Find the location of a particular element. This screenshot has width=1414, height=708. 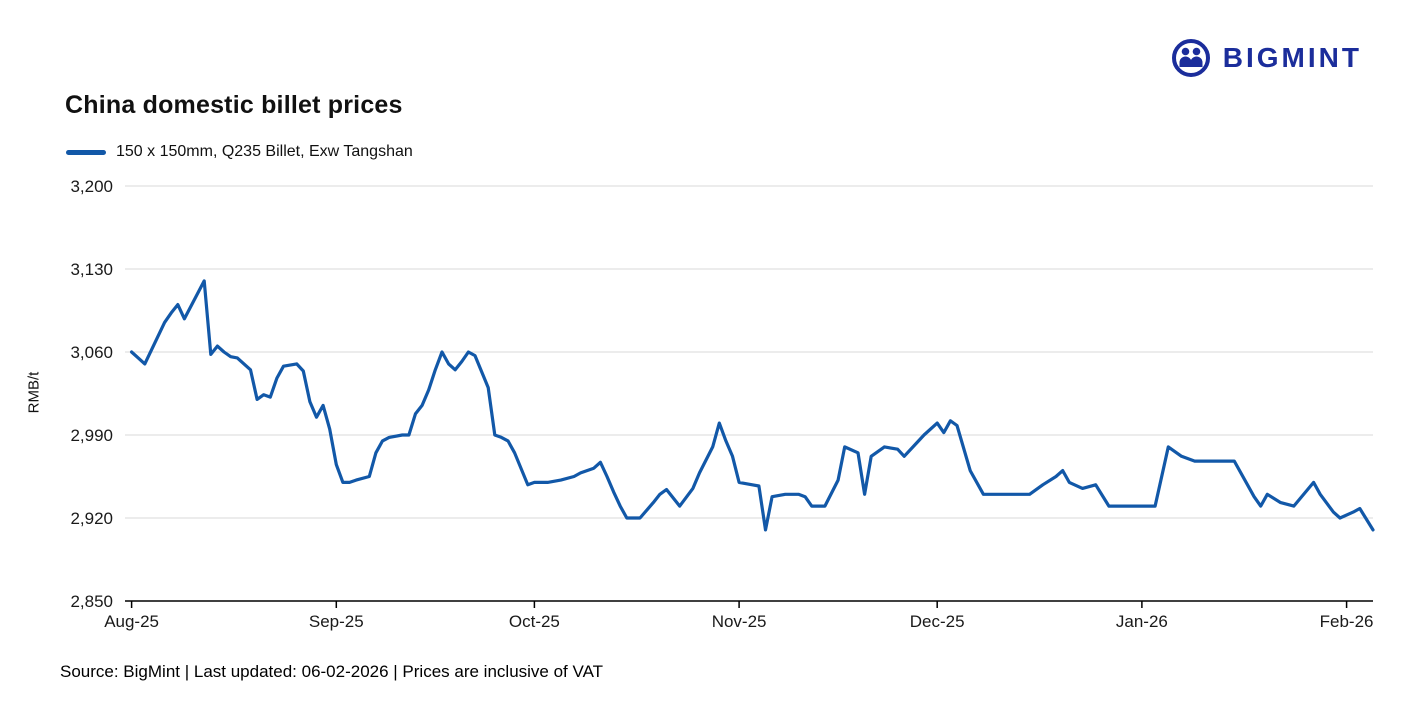

y-tick-label: 2,920 is located at coordinates (91, 518).